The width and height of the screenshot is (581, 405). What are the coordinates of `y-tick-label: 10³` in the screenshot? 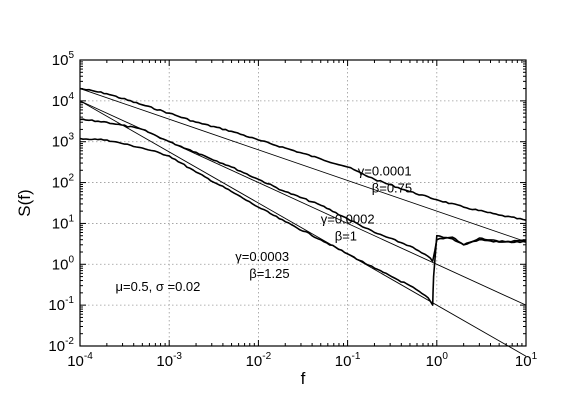 It's located at (63, 141).